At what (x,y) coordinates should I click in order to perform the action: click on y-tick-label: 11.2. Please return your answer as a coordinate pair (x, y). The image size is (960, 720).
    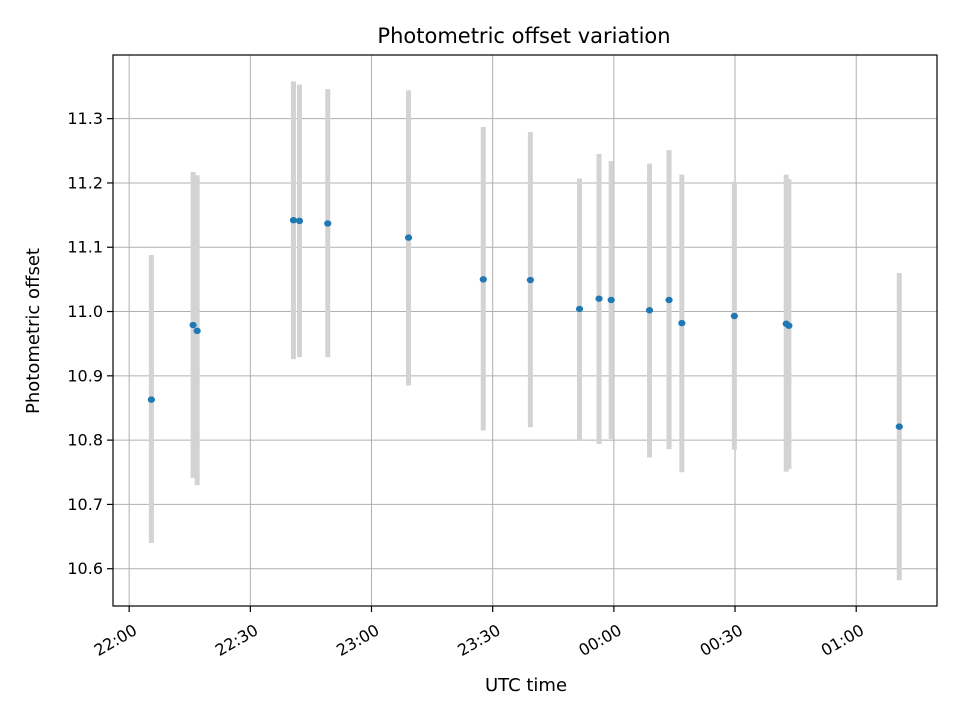
    Looking at the image, I should click on (85, 182).